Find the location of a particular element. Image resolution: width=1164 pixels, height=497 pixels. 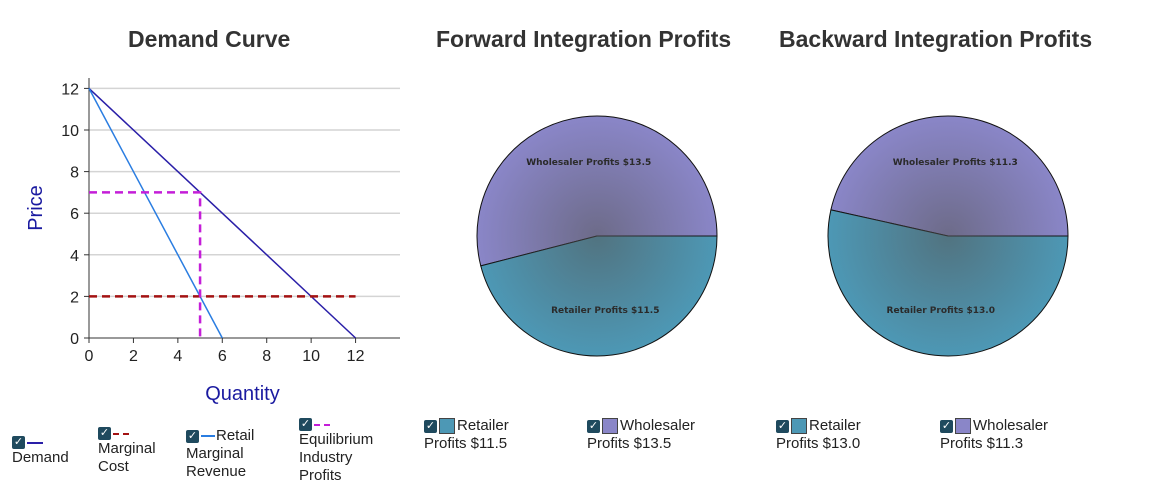

marginal-revenue-line-icon is located at coordinates (208, 436).